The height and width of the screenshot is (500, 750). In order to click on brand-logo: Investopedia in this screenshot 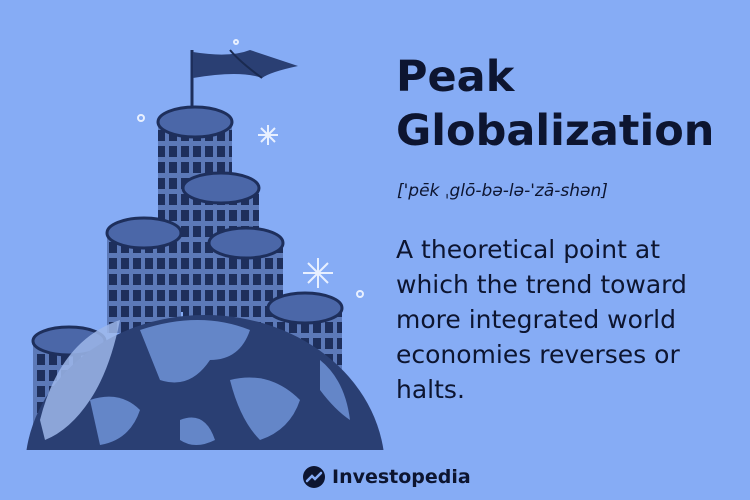, I will do `click(386, 477)`.